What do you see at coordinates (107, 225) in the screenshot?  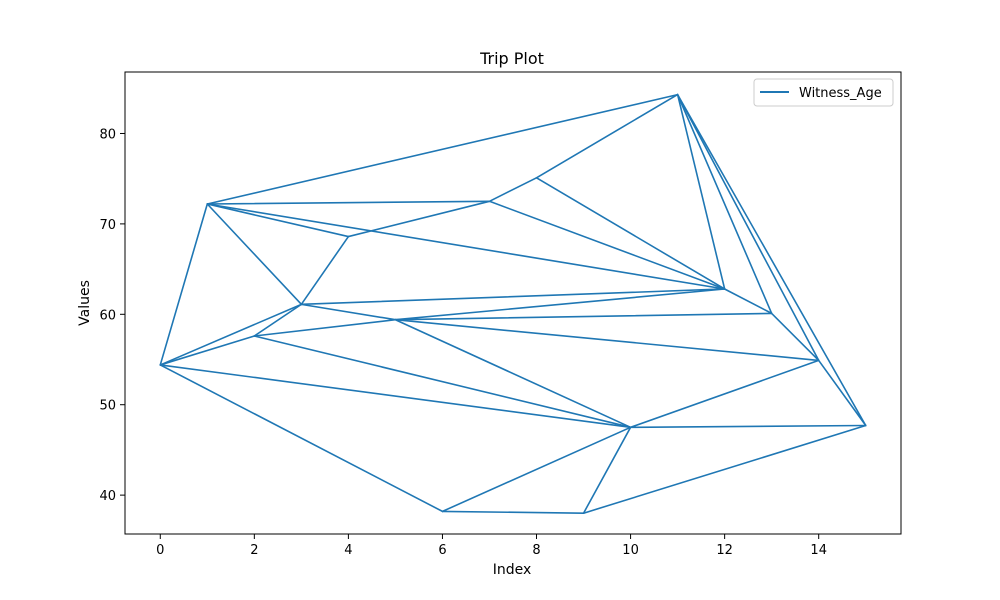 I see `y-tick-label: 70` at bounding box center [107, 225].